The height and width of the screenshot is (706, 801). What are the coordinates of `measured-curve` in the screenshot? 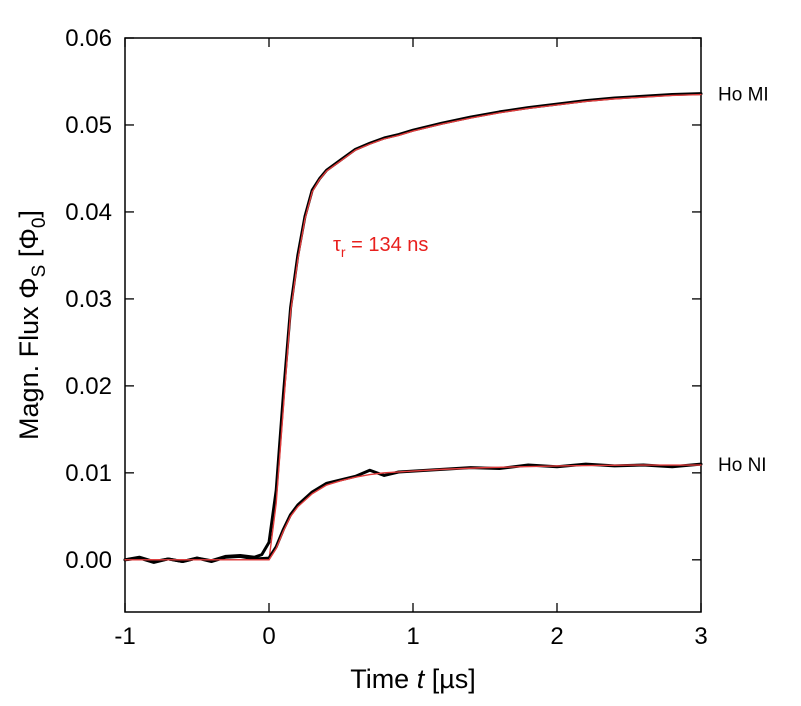 It's located at (413, 513).